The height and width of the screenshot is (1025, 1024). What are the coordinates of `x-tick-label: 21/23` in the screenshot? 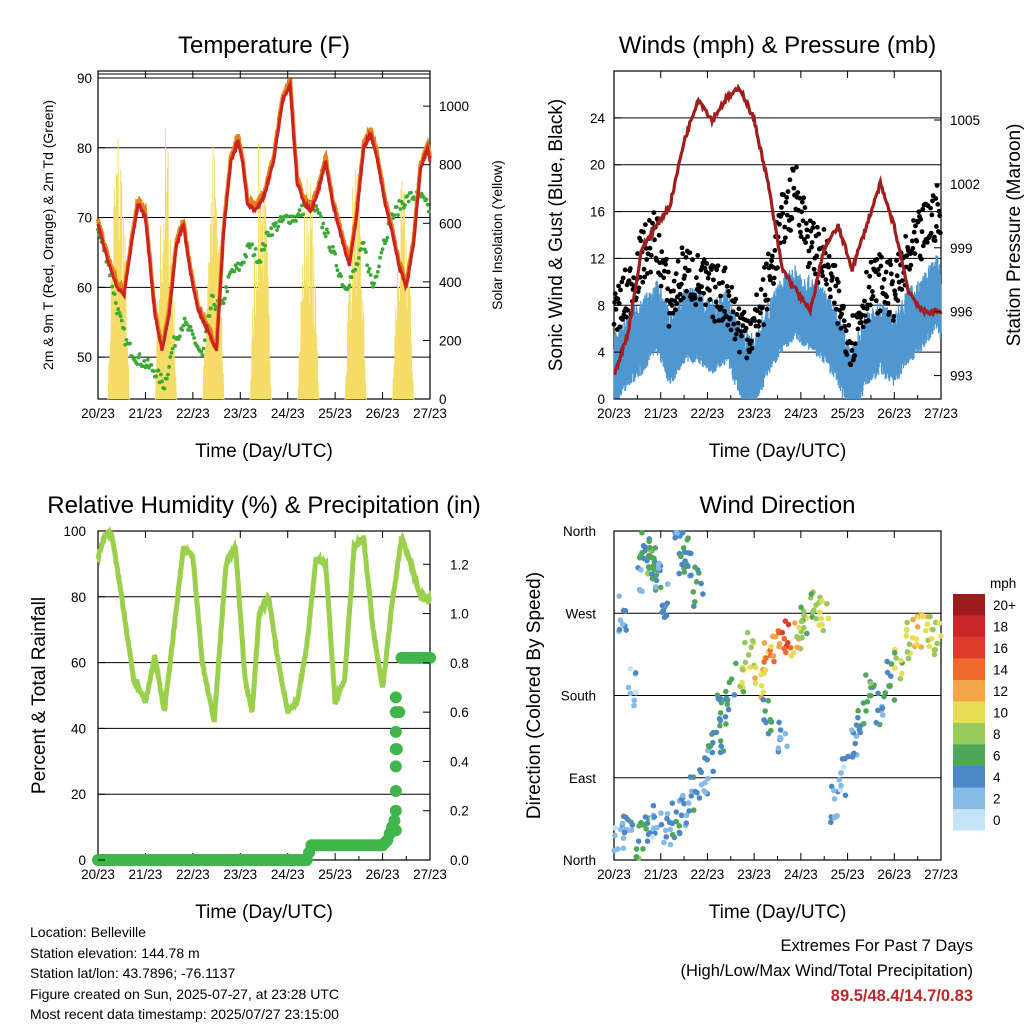 It's located at (146, 413).